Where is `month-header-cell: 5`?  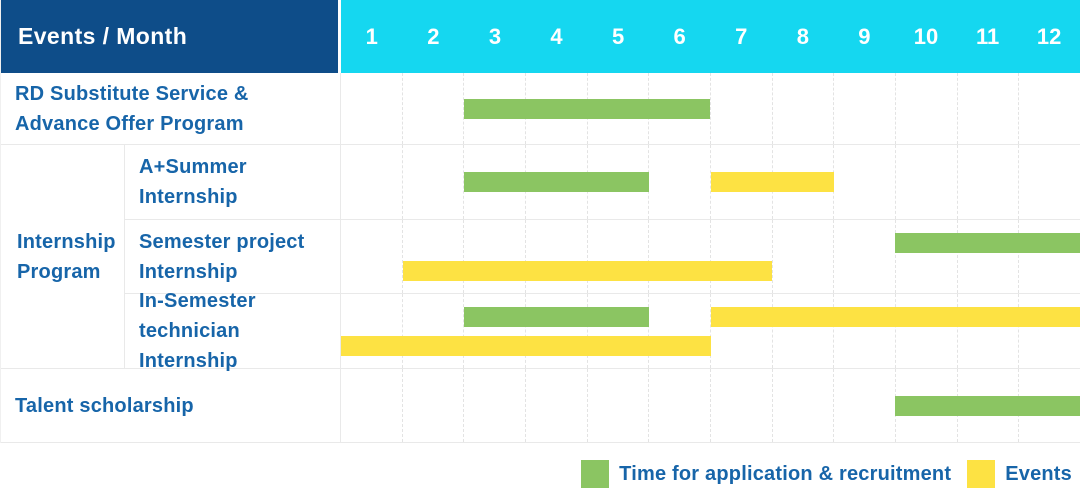 month-header-cell: 5 is located at coordinates (618, 36).